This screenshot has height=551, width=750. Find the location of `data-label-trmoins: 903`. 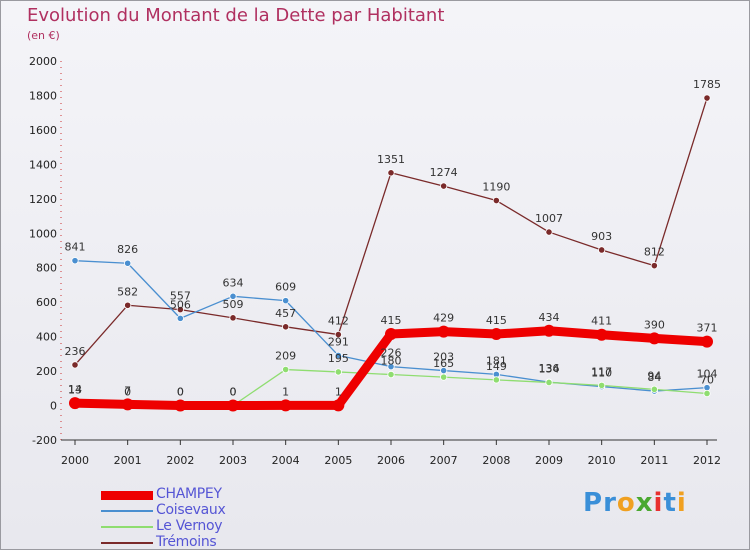

data-label-trmoins: 903 is located at coordinates (601, 236).